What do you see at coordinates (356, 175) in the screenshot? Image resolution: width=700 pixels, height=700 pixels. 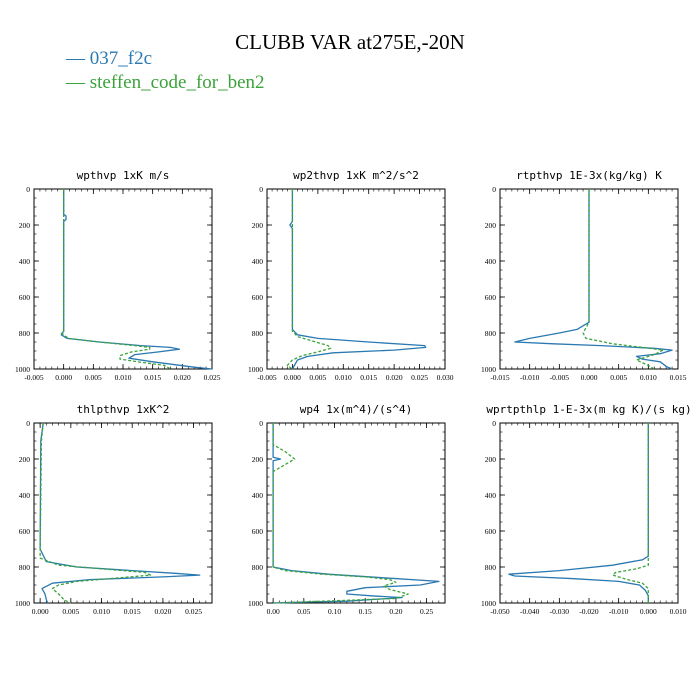 I see `panel-title: wp2thvp 1xK m^2/s^2` at bounding box center [356, 175].